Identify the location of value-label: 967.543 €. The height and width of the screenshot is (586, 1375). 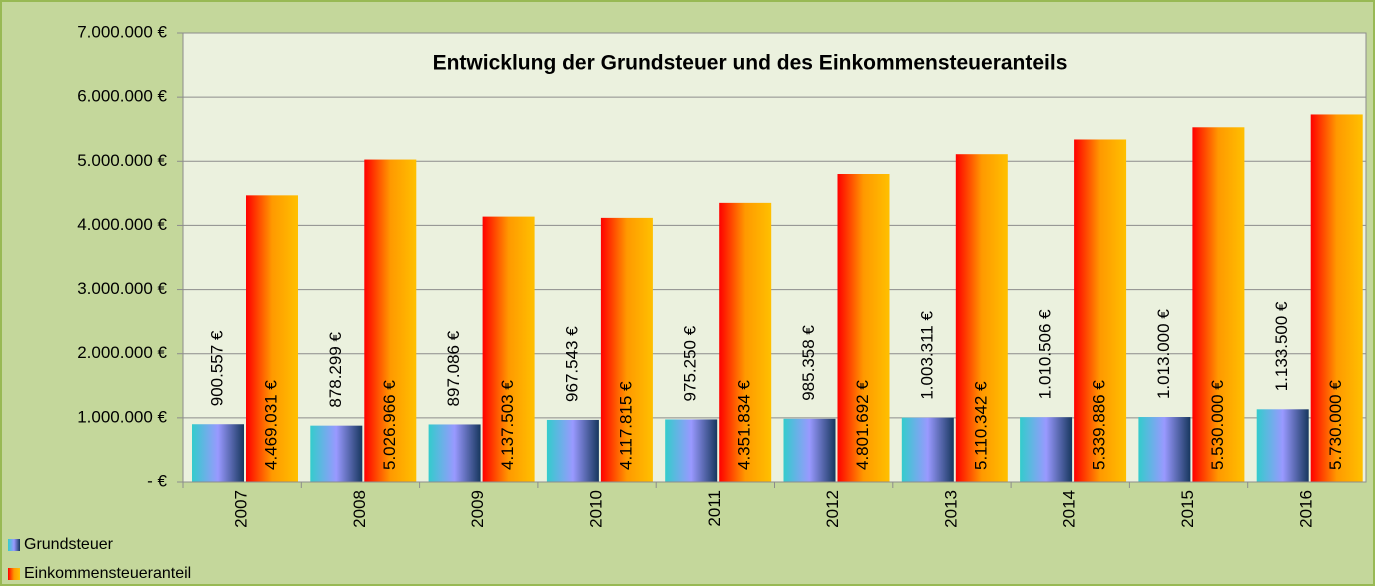
(571, 364).